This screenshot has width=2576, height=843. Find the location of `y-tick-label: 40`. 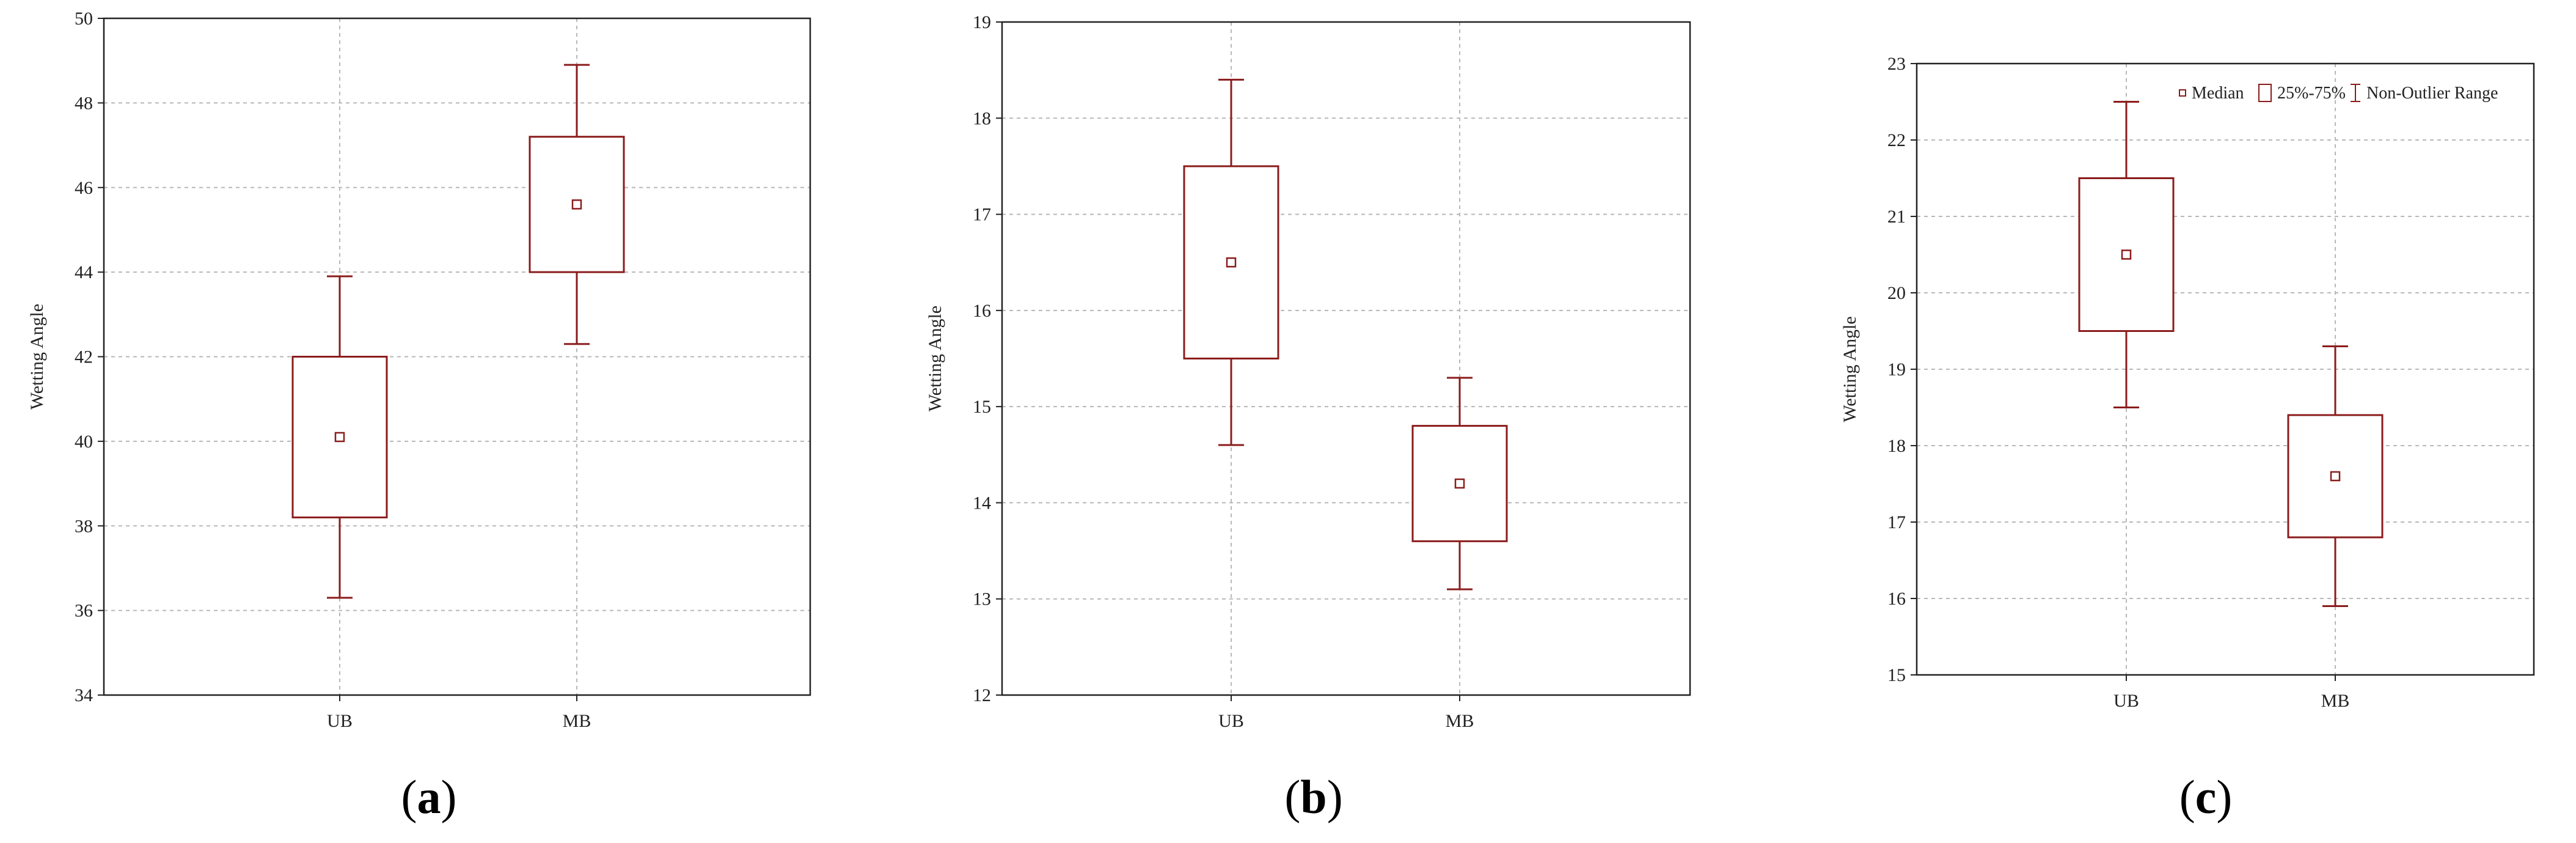

y-tick-label: 40 is located at coordinates (84, 442).